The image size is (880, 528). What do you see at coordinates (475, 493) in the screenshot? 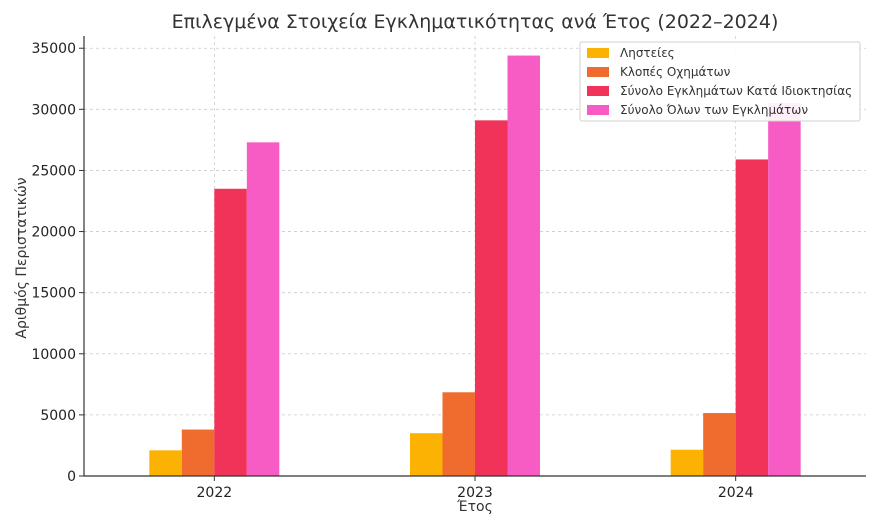
I see `x-tick-label: 2023` at bounding box center [475, 493].